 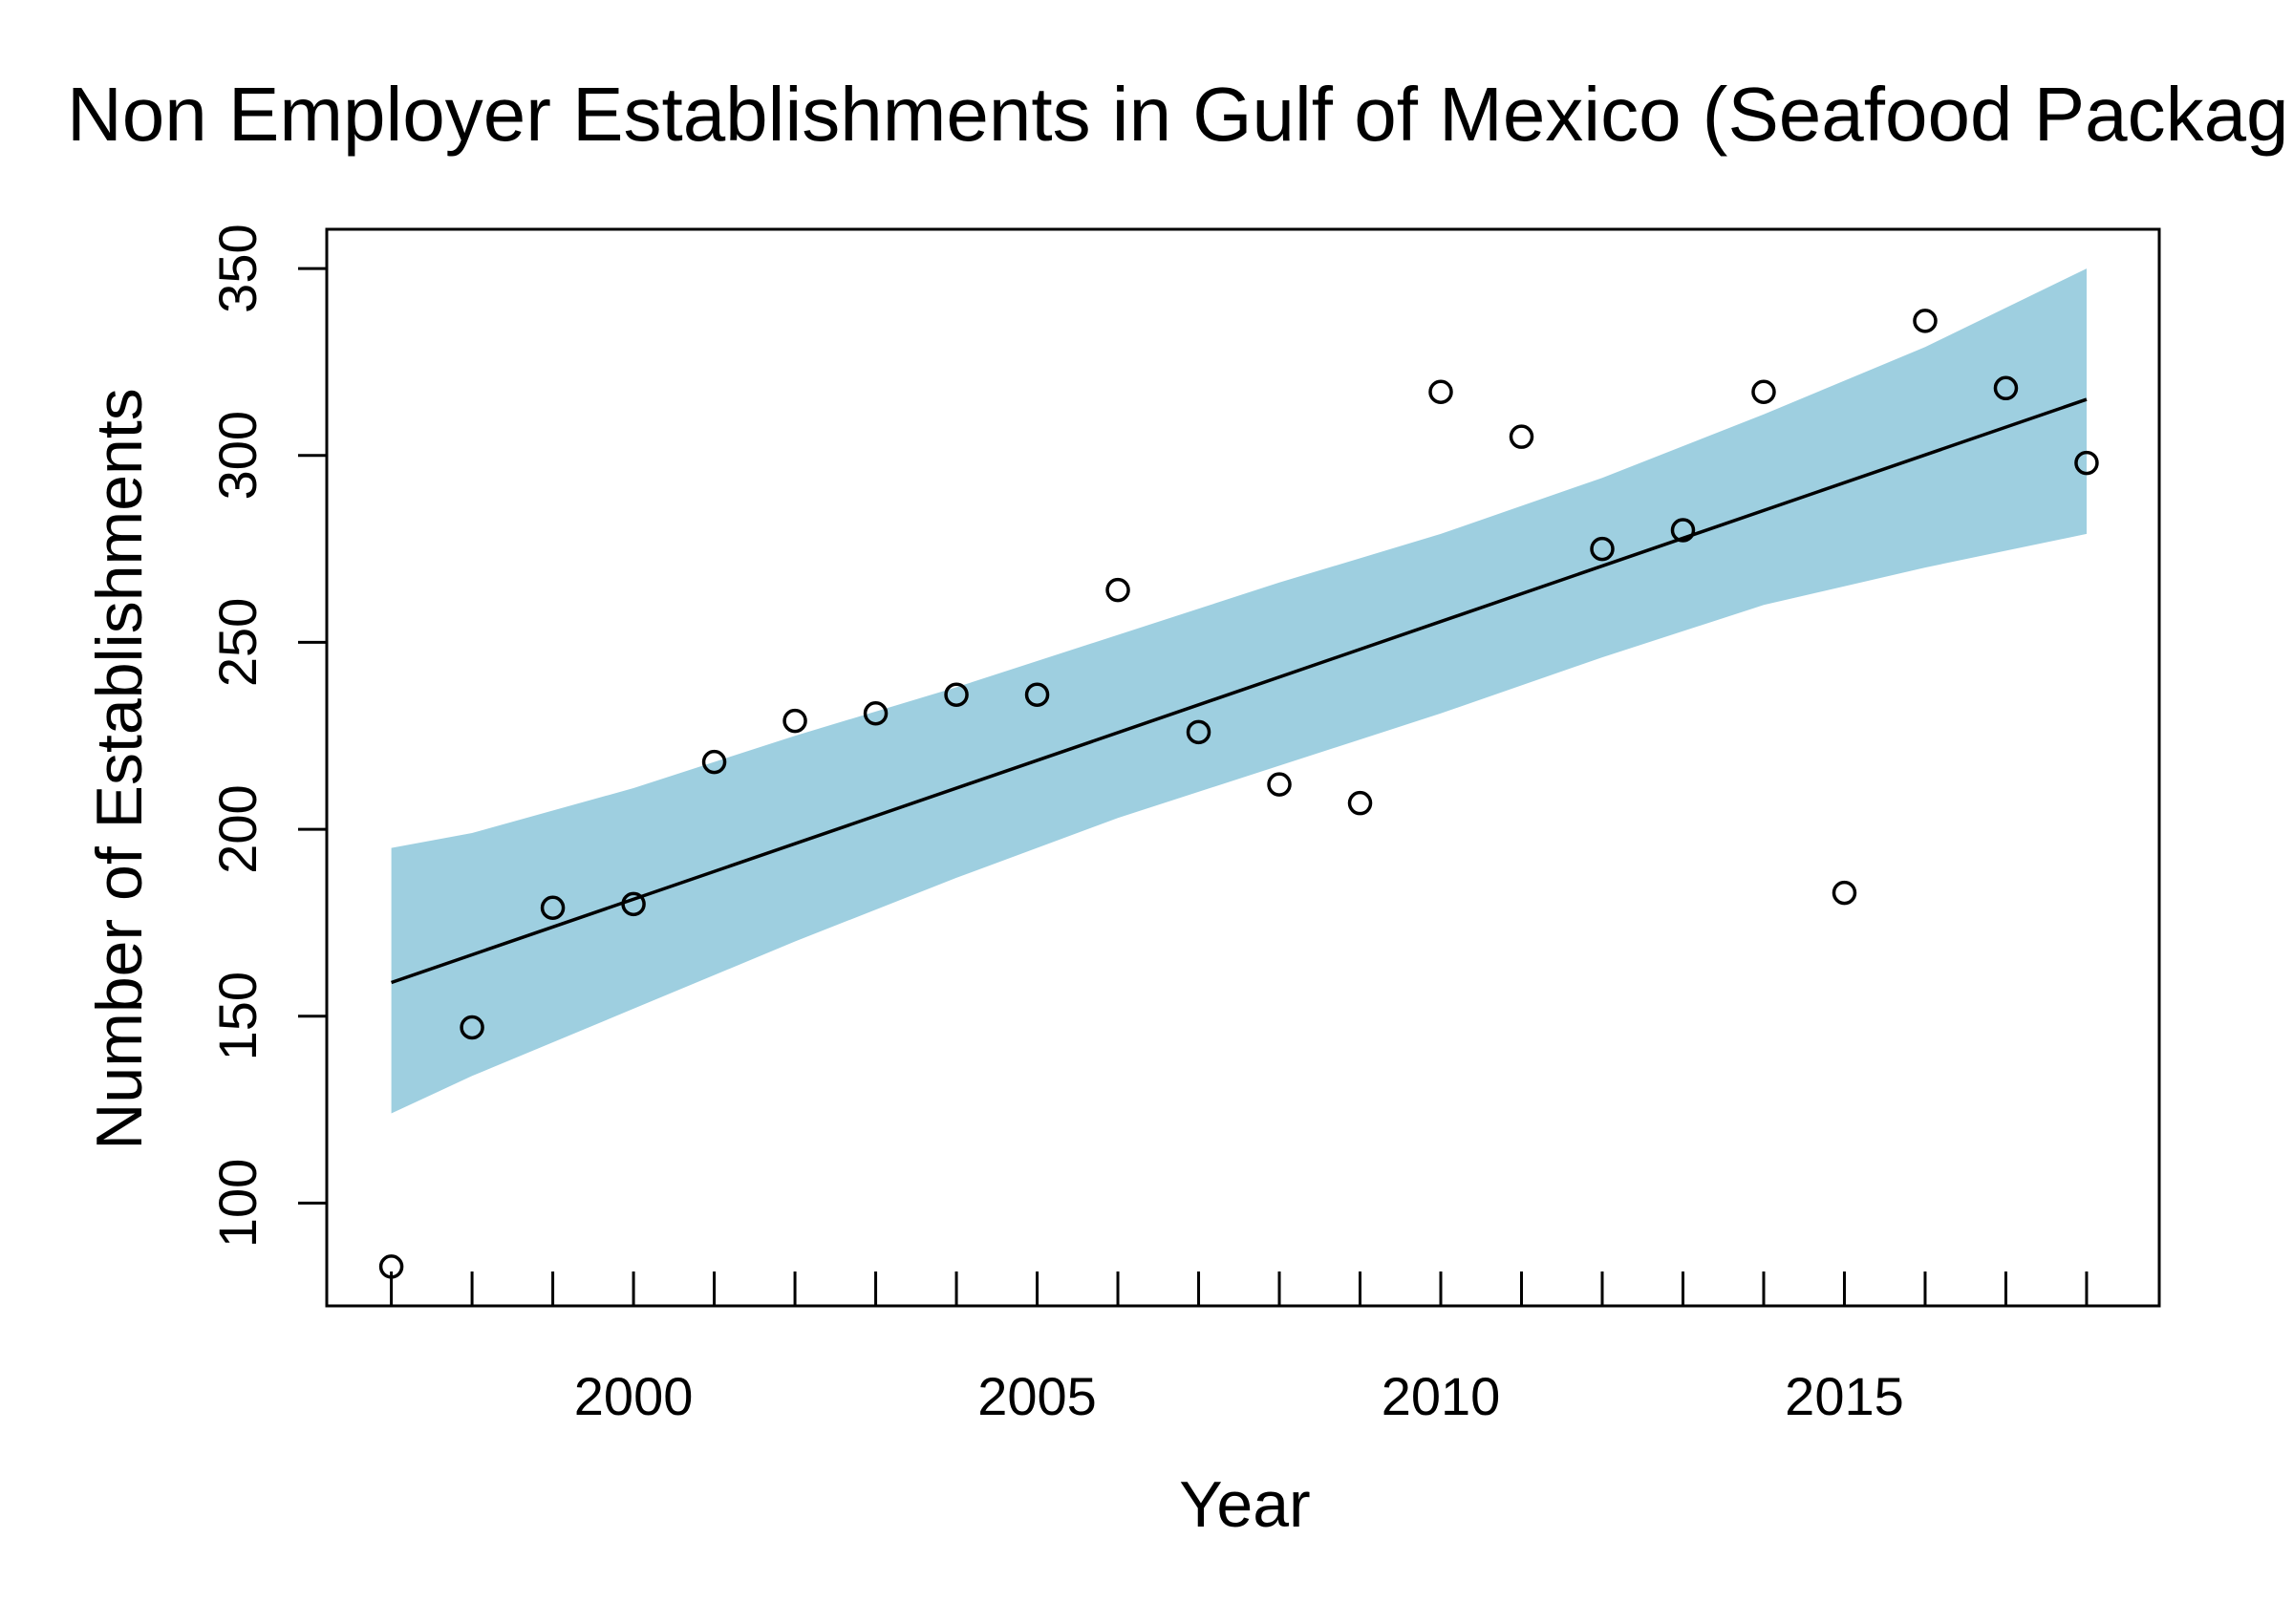 I want to click on x-tick-label: 2015, so click(x=1844, y=1396).